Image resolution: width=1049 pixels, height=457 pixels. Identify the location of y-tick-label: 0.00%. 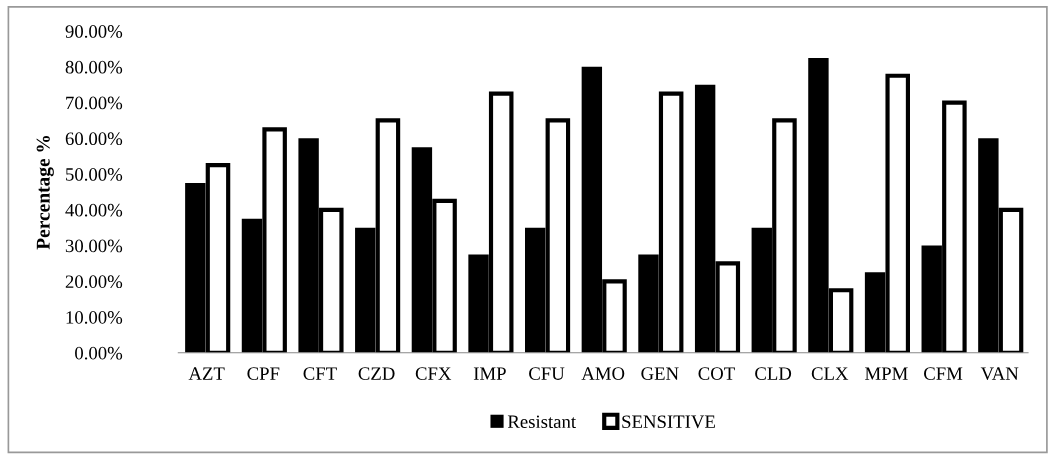
(99, 353).